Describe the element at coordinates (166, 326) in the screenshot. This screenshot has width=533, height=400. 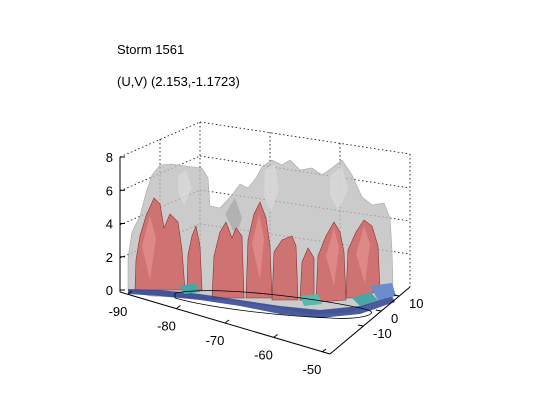
I see `x-tick-label: -80` at that location.